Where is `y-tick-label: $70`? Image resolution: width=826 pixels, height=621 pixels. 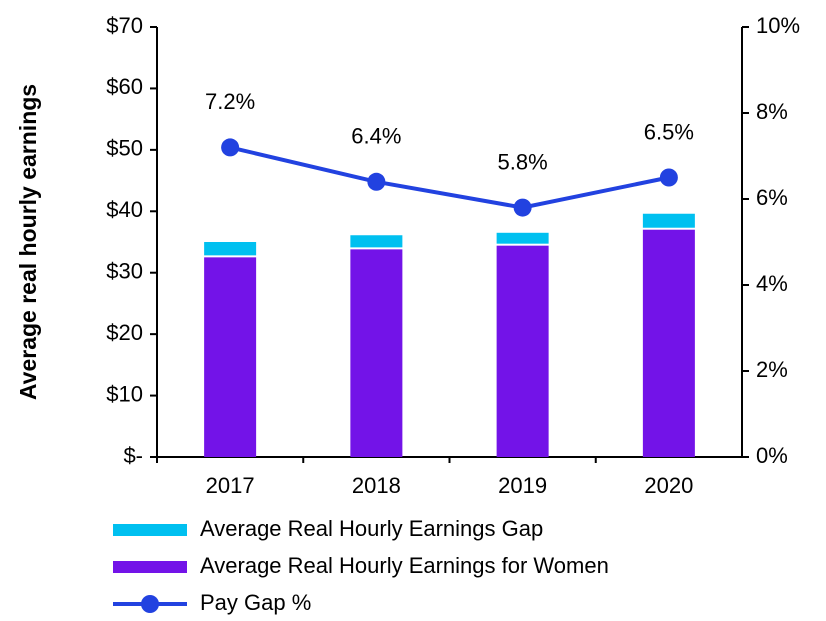
y-tick-label: $70 is located at coordinates (124, 25).